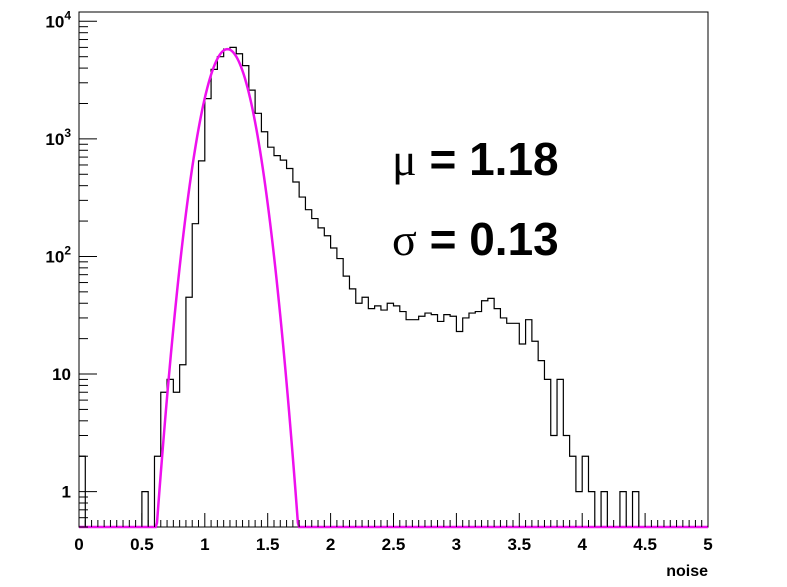 The height and width of the screenshot is (587, 787). What do you see at coordinates (78, 544) in the screenshot?
I see `x-tick-label: 0` at bounding box center [78, 544].